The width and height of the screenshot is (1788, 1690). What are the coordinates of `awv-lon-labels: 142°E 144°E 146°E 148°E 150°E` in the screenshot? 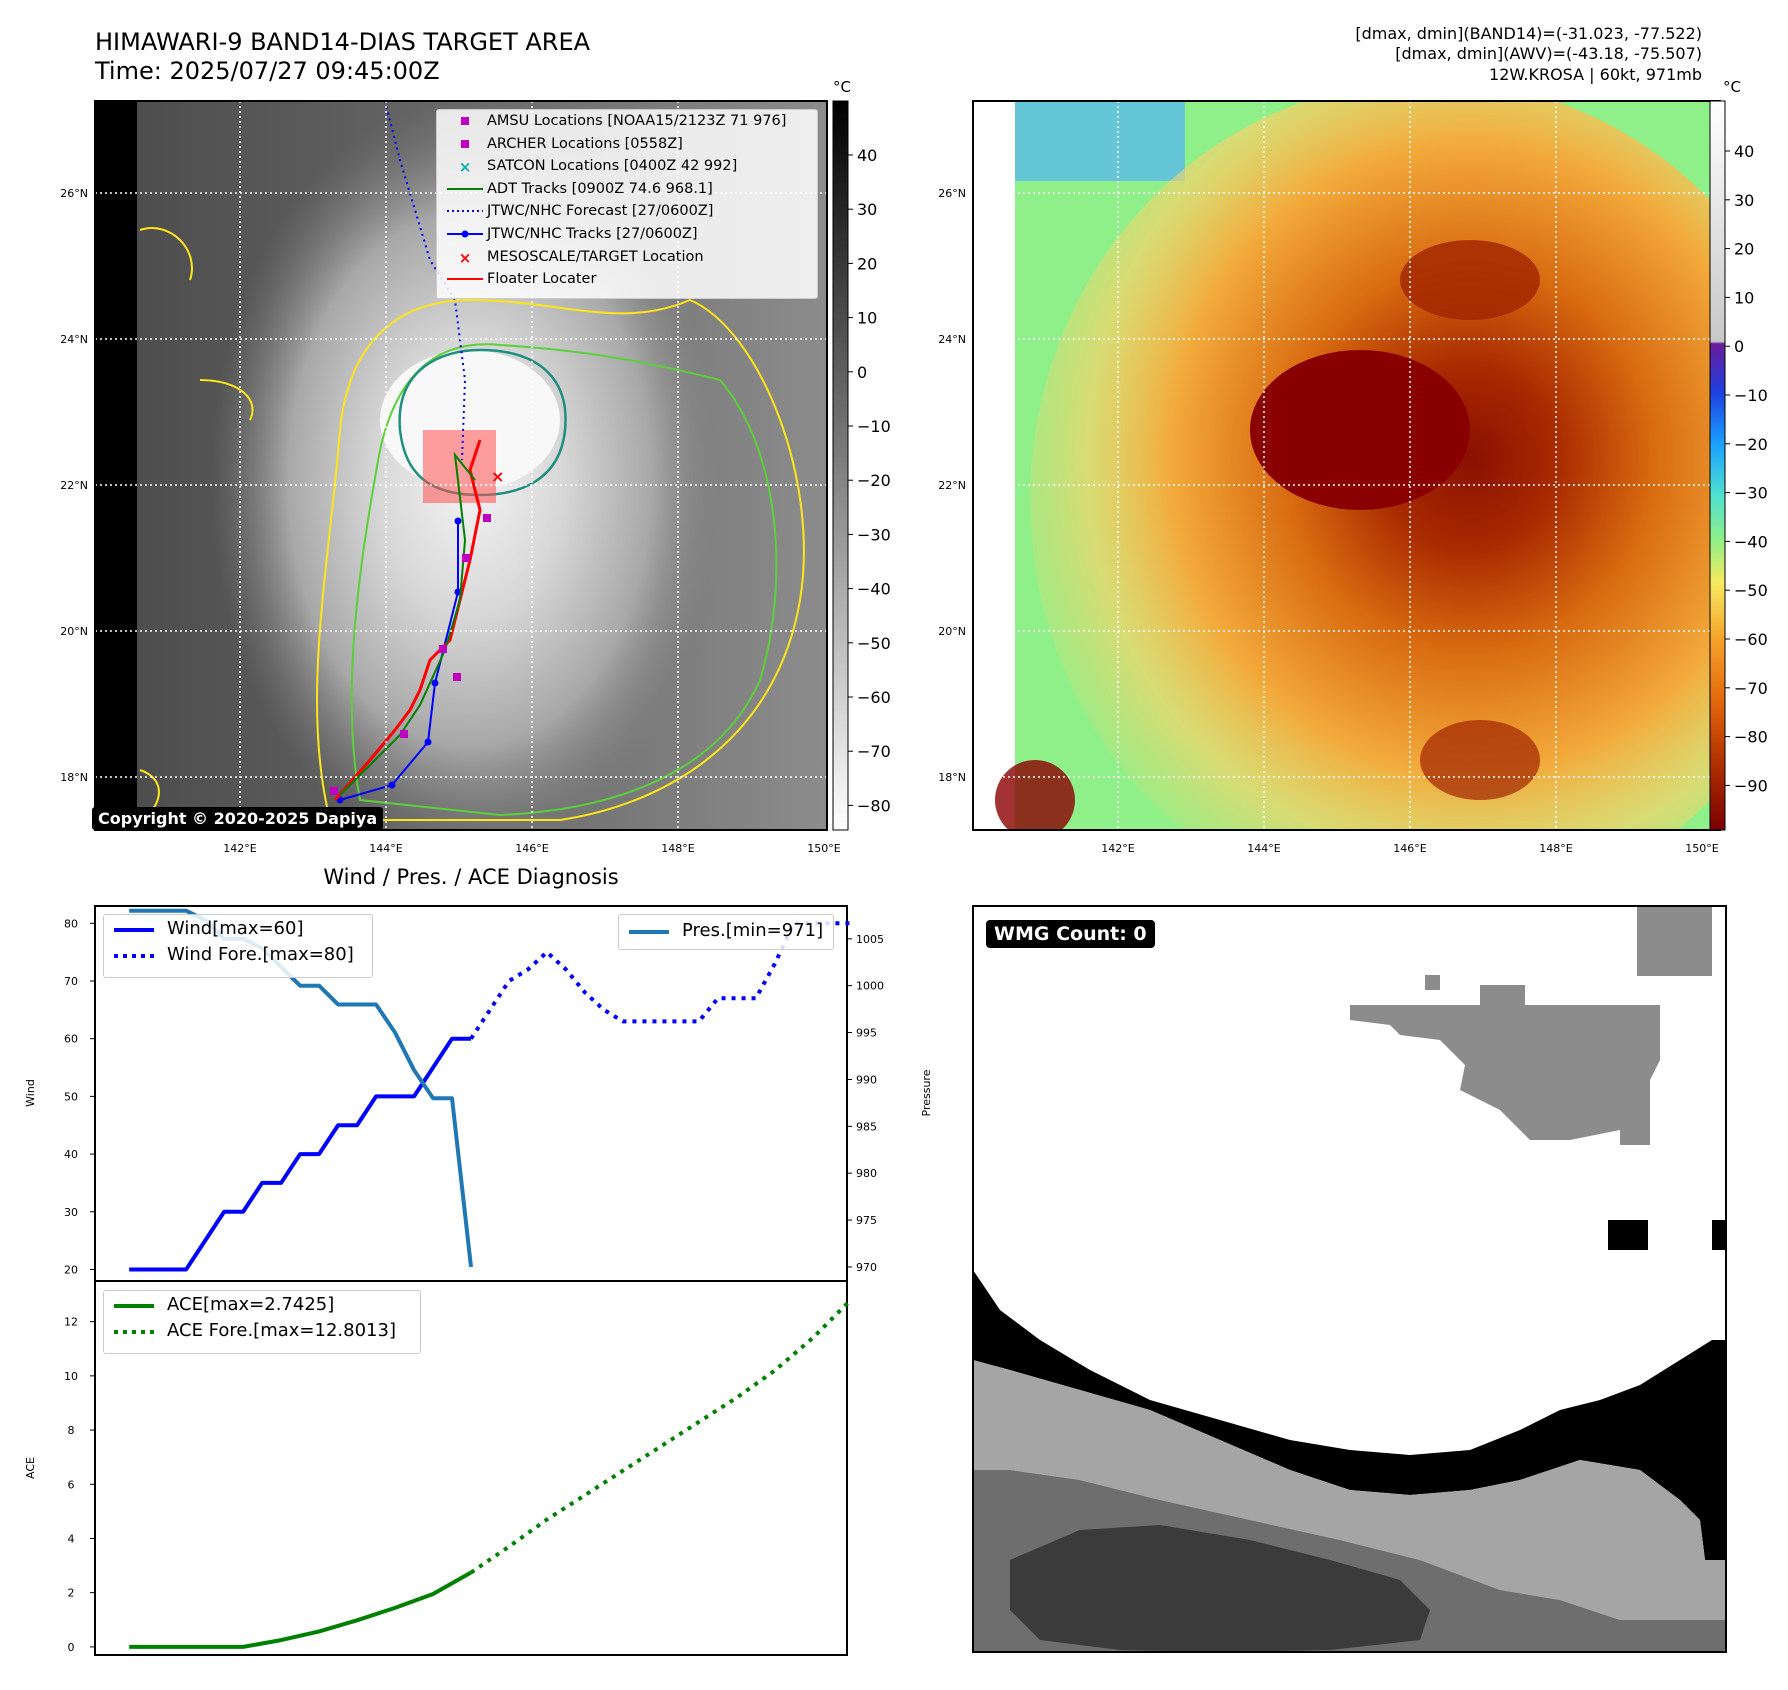 It's located at (1409, 848).